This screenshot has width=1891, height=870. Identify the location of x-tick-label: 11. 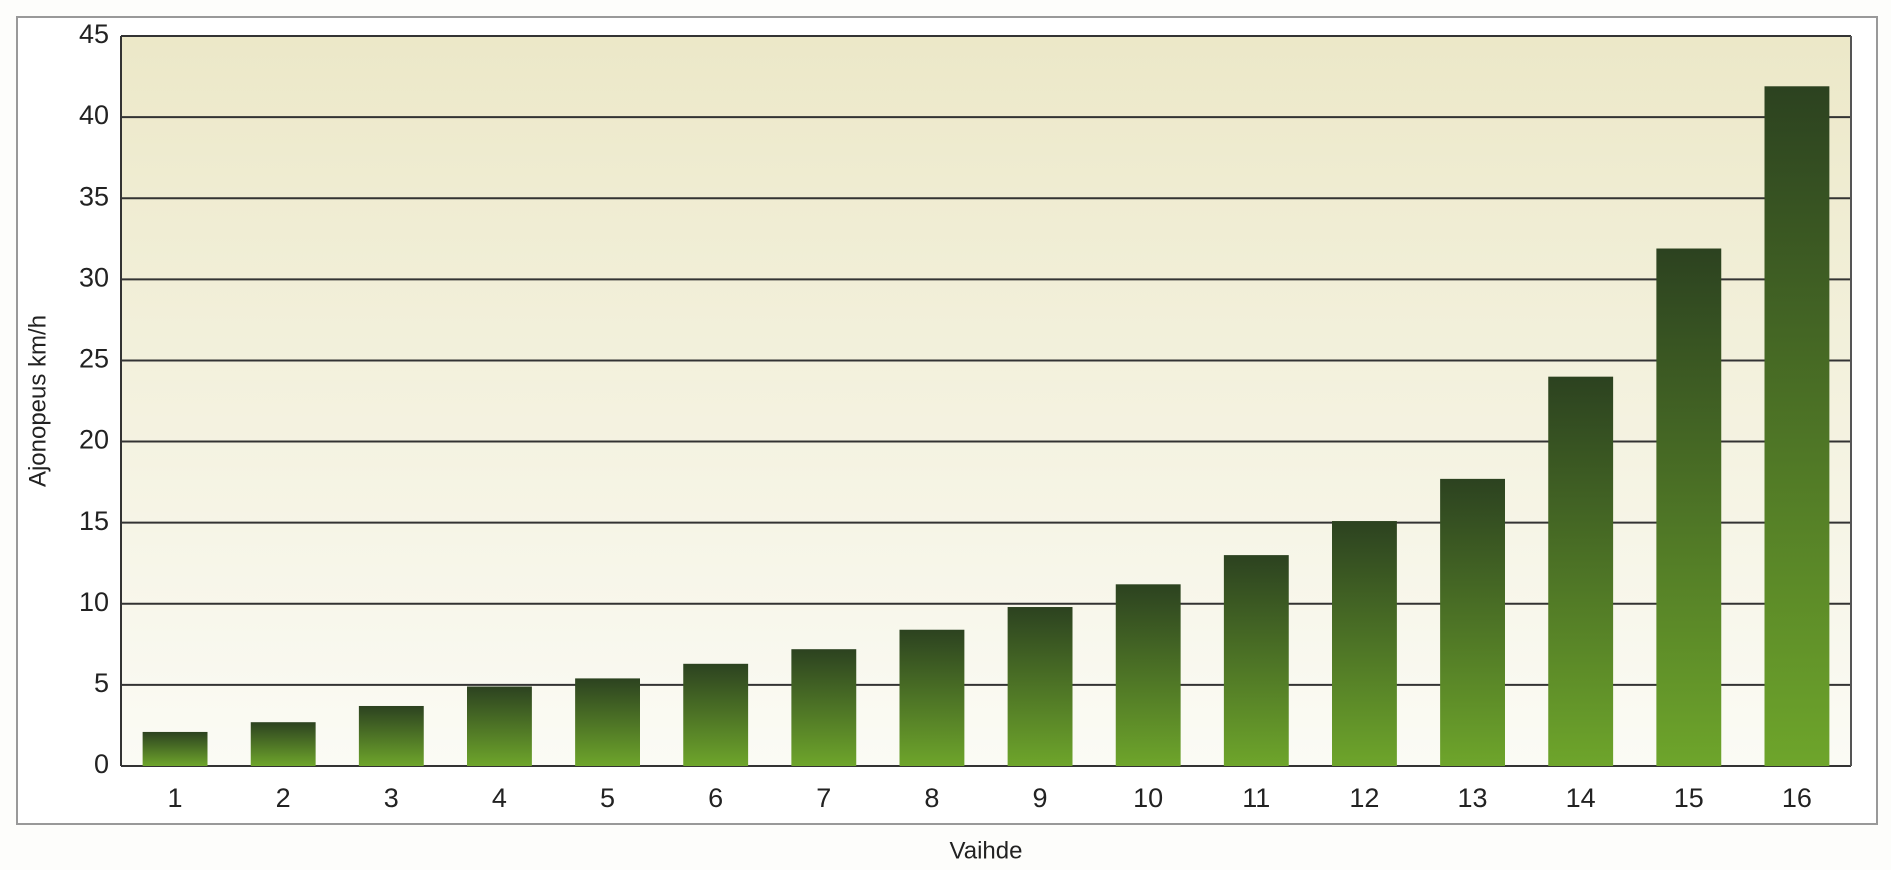
(1256, 798).